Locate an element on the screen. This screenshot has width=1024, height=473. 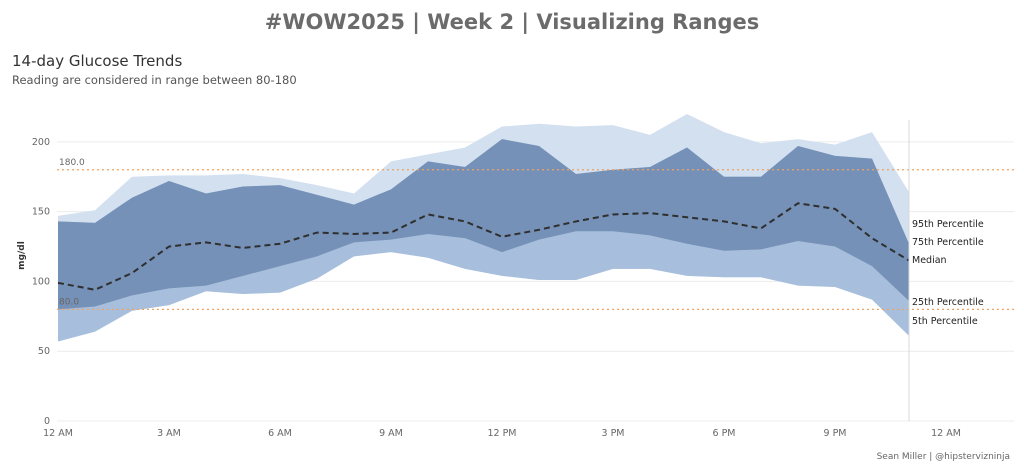
series-label-25th-percentile: 25th Percentile is located at coordinates (948, 302).